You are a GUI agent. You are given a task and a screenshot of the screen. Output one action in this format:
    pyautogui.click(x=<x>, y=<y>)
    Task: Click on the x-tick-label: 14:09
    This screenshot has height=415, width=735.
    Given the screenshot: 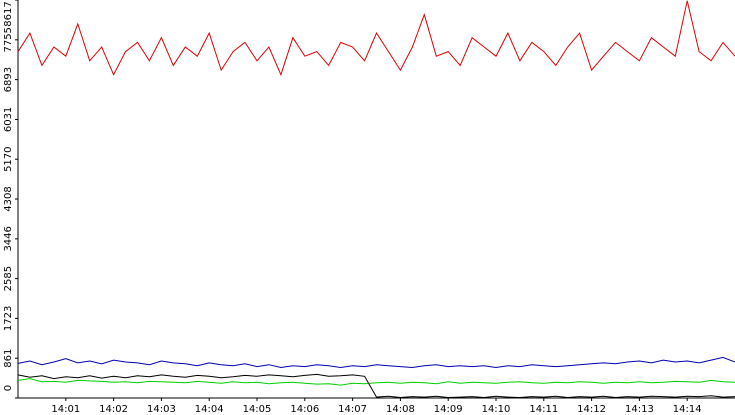 What is the action you would take?
    pyautogui.click(x=448, y=409)
    